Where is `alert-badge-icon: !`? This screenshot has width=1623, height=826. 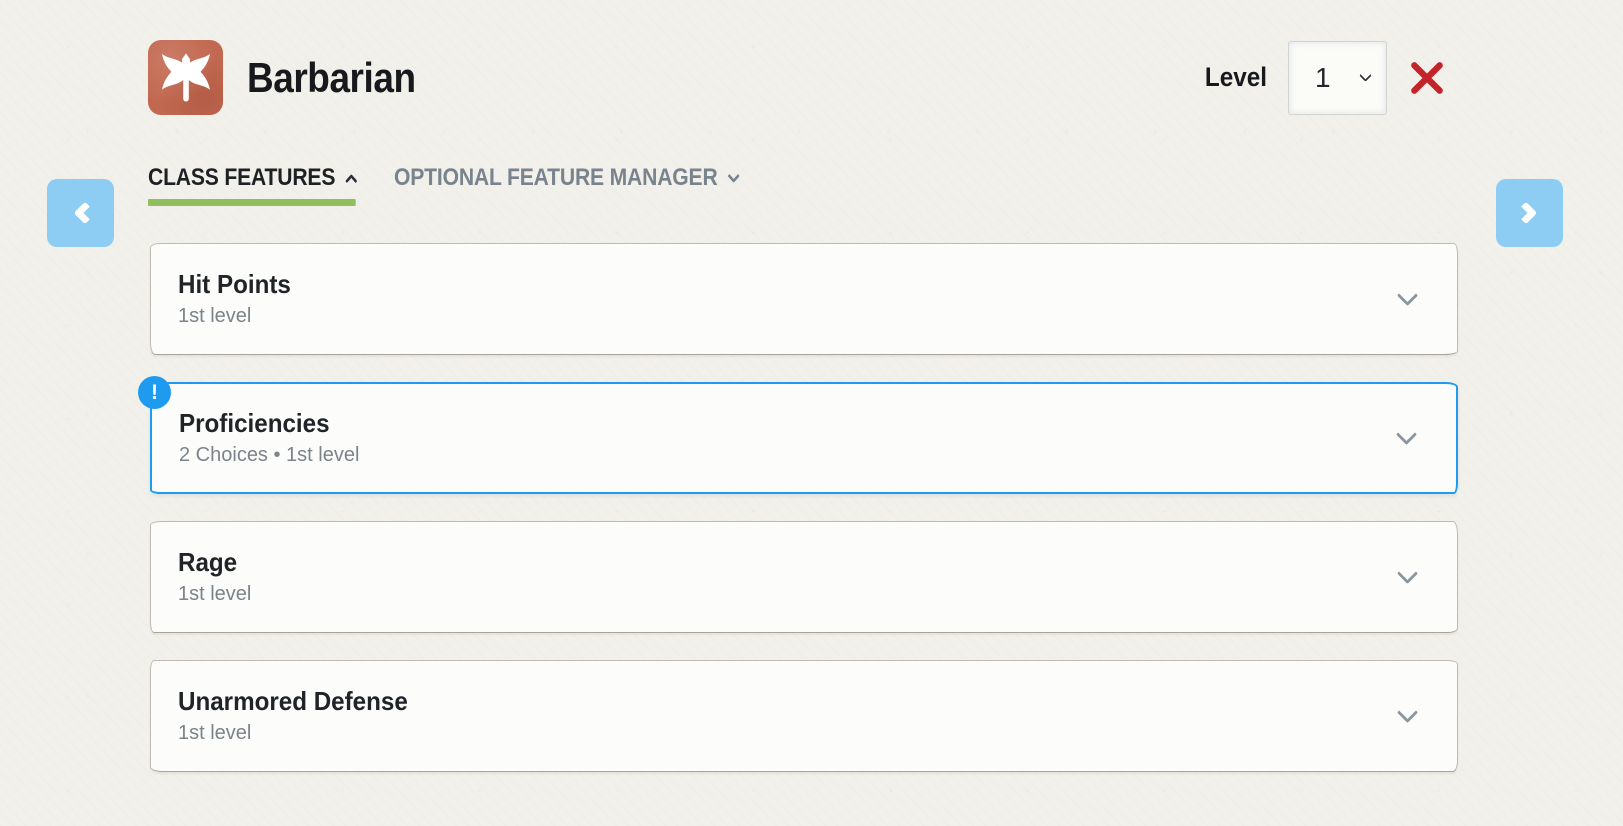 alert-badge-icon: ! is located at coordinates (154, 392).